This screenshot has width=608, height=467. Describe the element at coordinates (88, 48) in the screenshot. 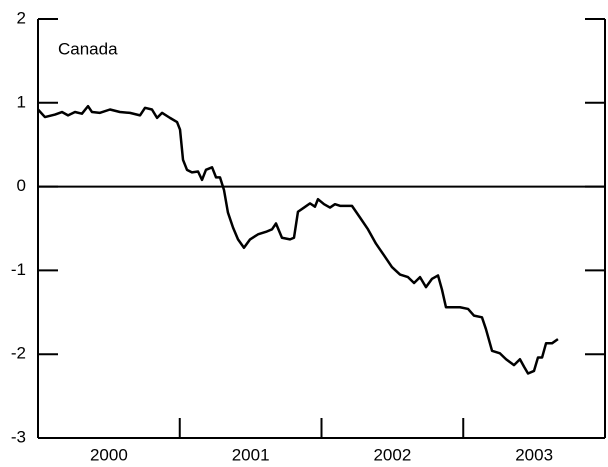

I see `chart-annotation: Canada` at that location.